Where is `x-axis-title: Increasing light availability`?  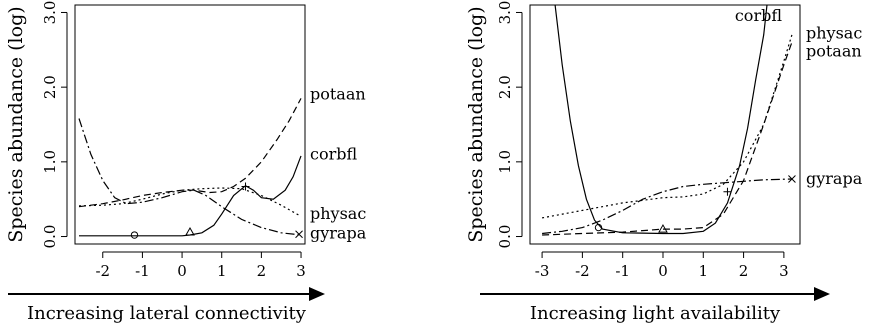 x-axis-title: Increasing light availability is located at coordinates (655, 313).